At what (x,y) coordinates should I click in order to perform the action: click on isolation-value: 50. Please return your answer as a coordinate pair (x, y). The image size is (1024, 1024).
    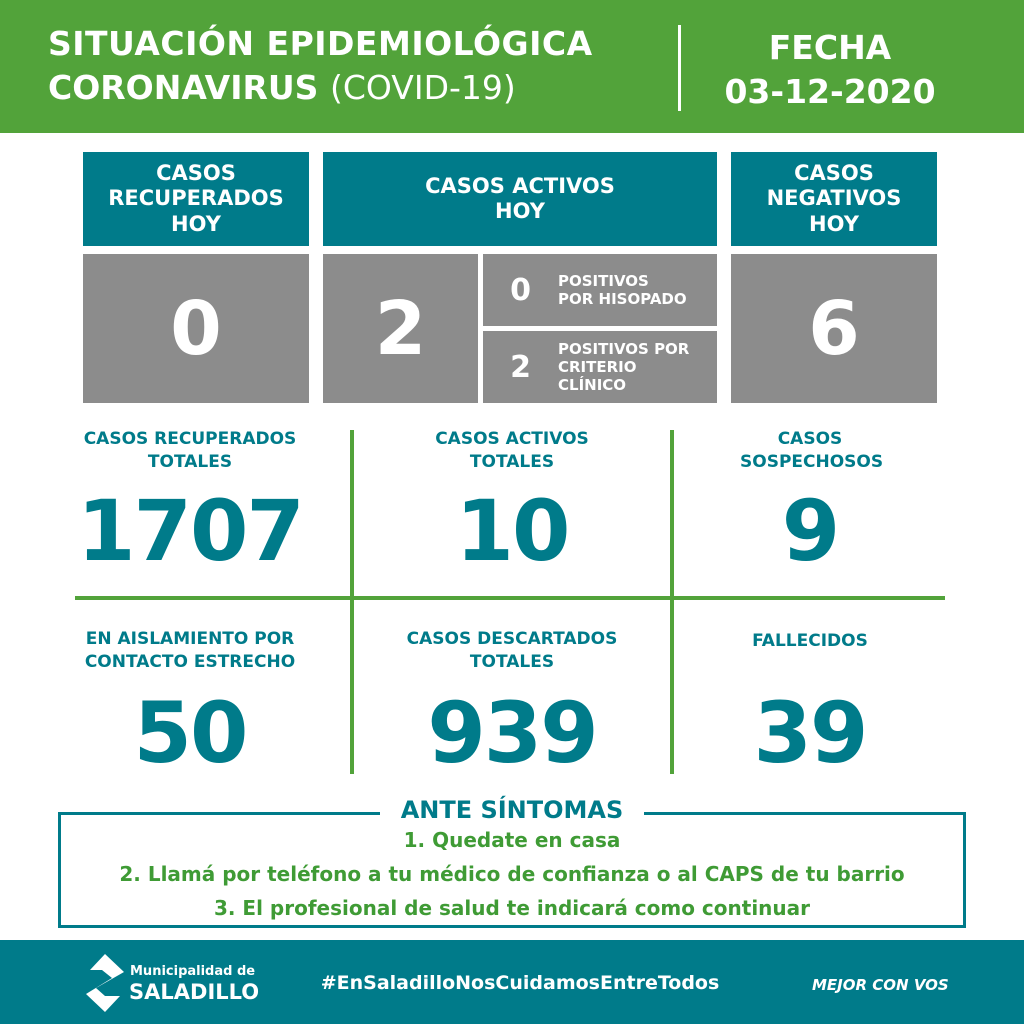
    Looking at the image, I should click on (191, 733).